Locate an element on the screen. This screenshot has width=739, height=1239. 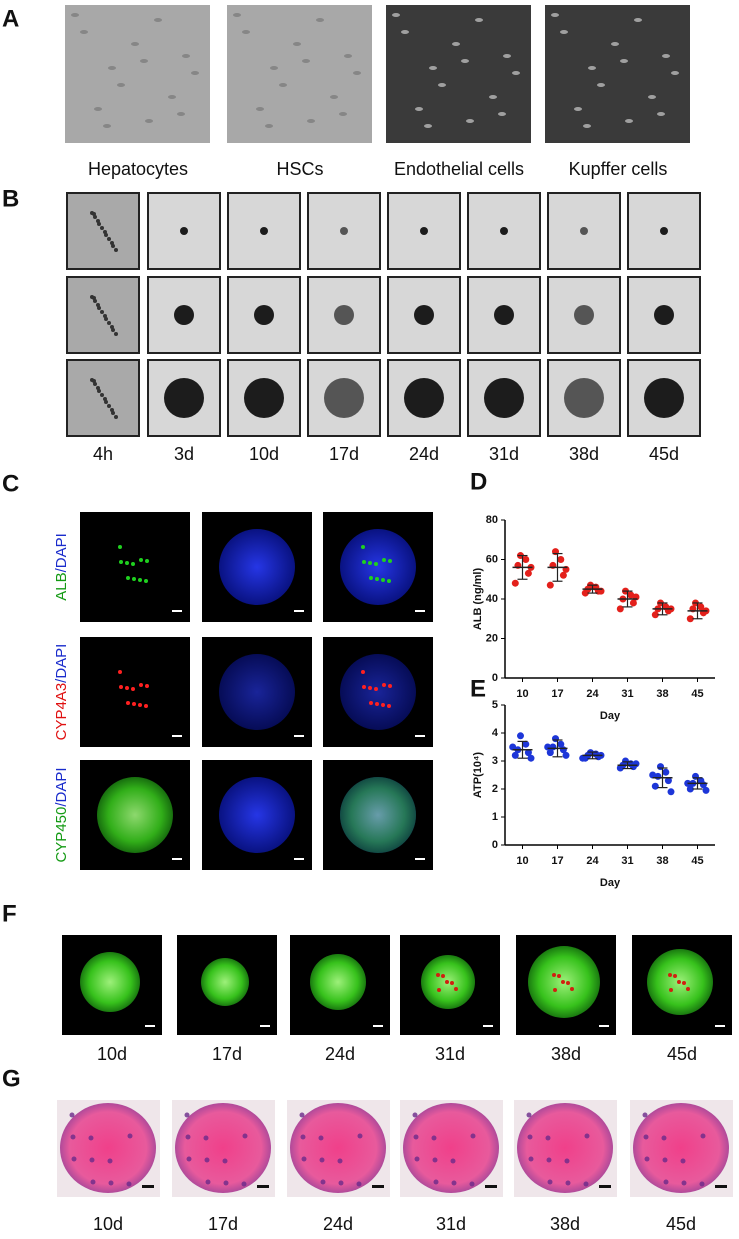
panel-label: D is located at coordinates (478, 481).